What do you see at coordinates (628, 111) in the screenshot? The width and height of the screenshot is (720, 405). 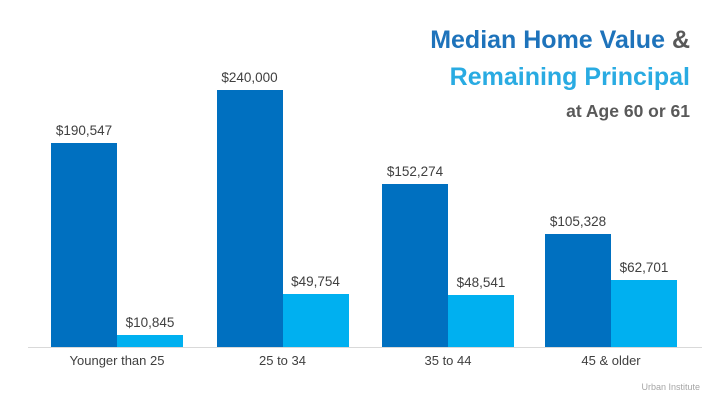 I see `title-line-3: at Age 60 or 61` at bounding box center [628, 111].